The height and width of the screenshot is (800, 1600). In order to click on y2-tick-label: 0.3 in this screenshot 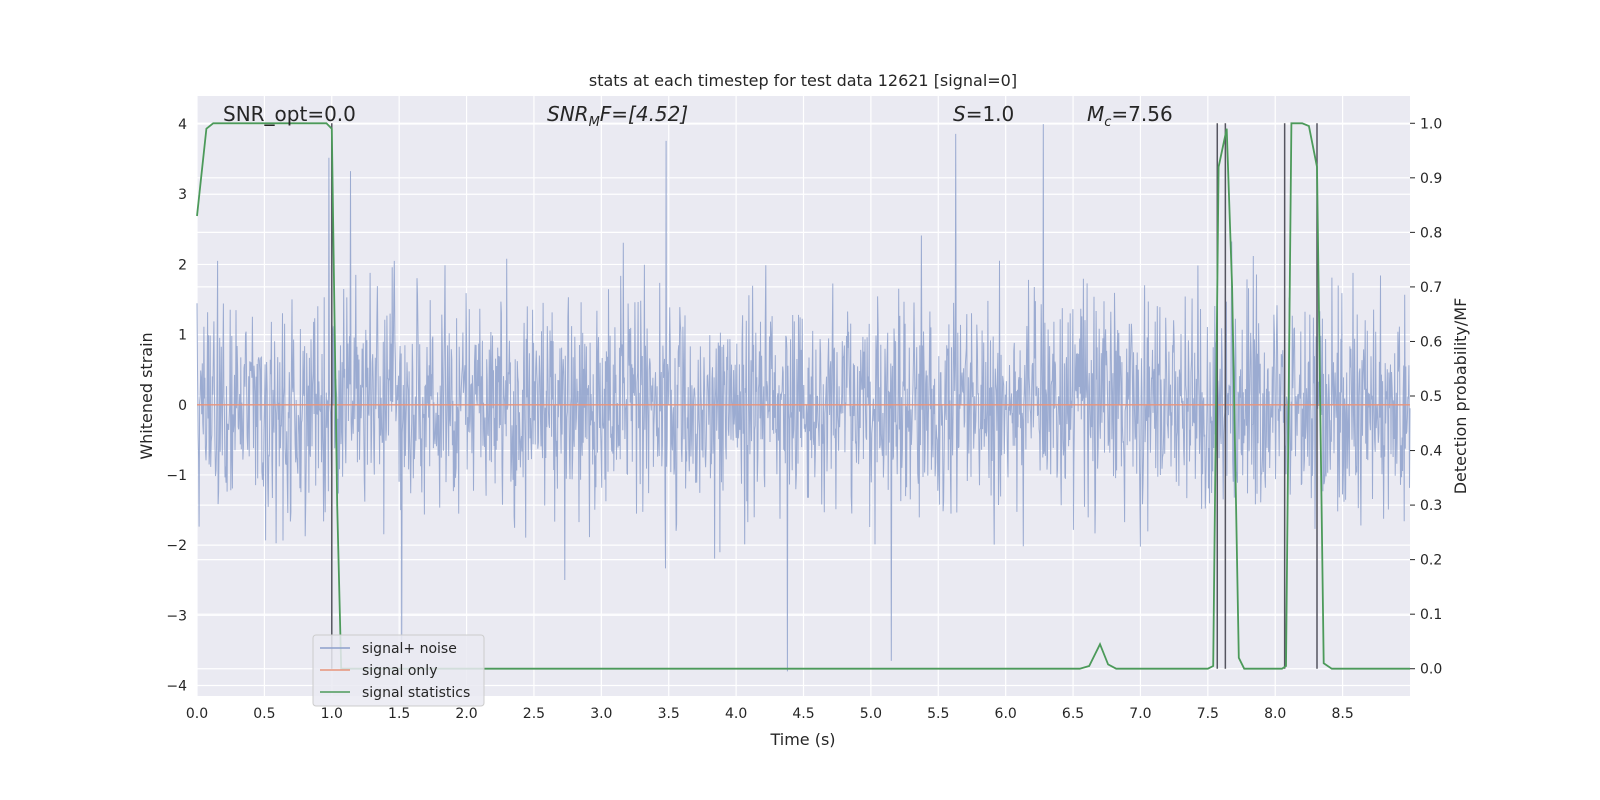, I will do `click(1431, 506)`.